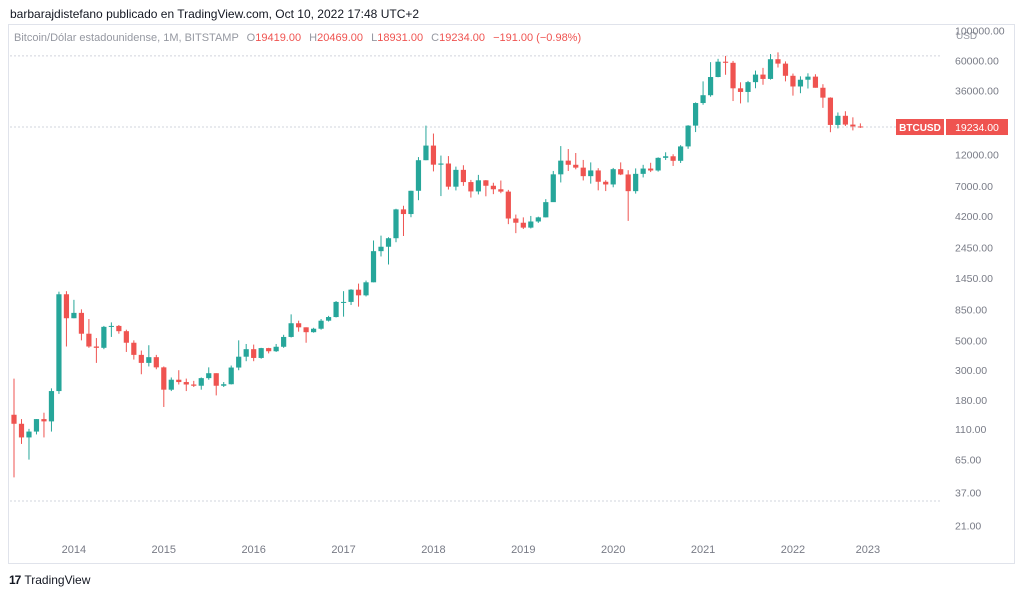 The width and height of the screenshot is (1024, 596). What do you see at coordinates (343, 550) in the screenshot?
I see `x-tick-label: 2017` at bounding box center [343, 550].